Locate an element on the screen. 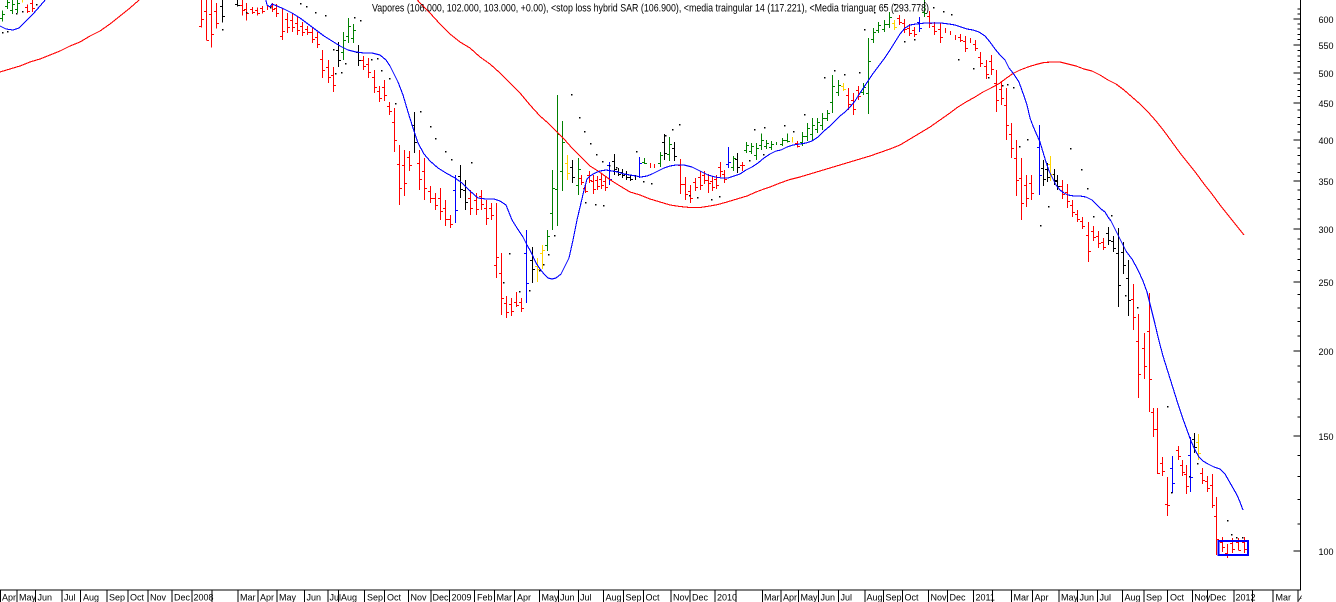  svg-text: 2010 is located at coordinates (727, 597).